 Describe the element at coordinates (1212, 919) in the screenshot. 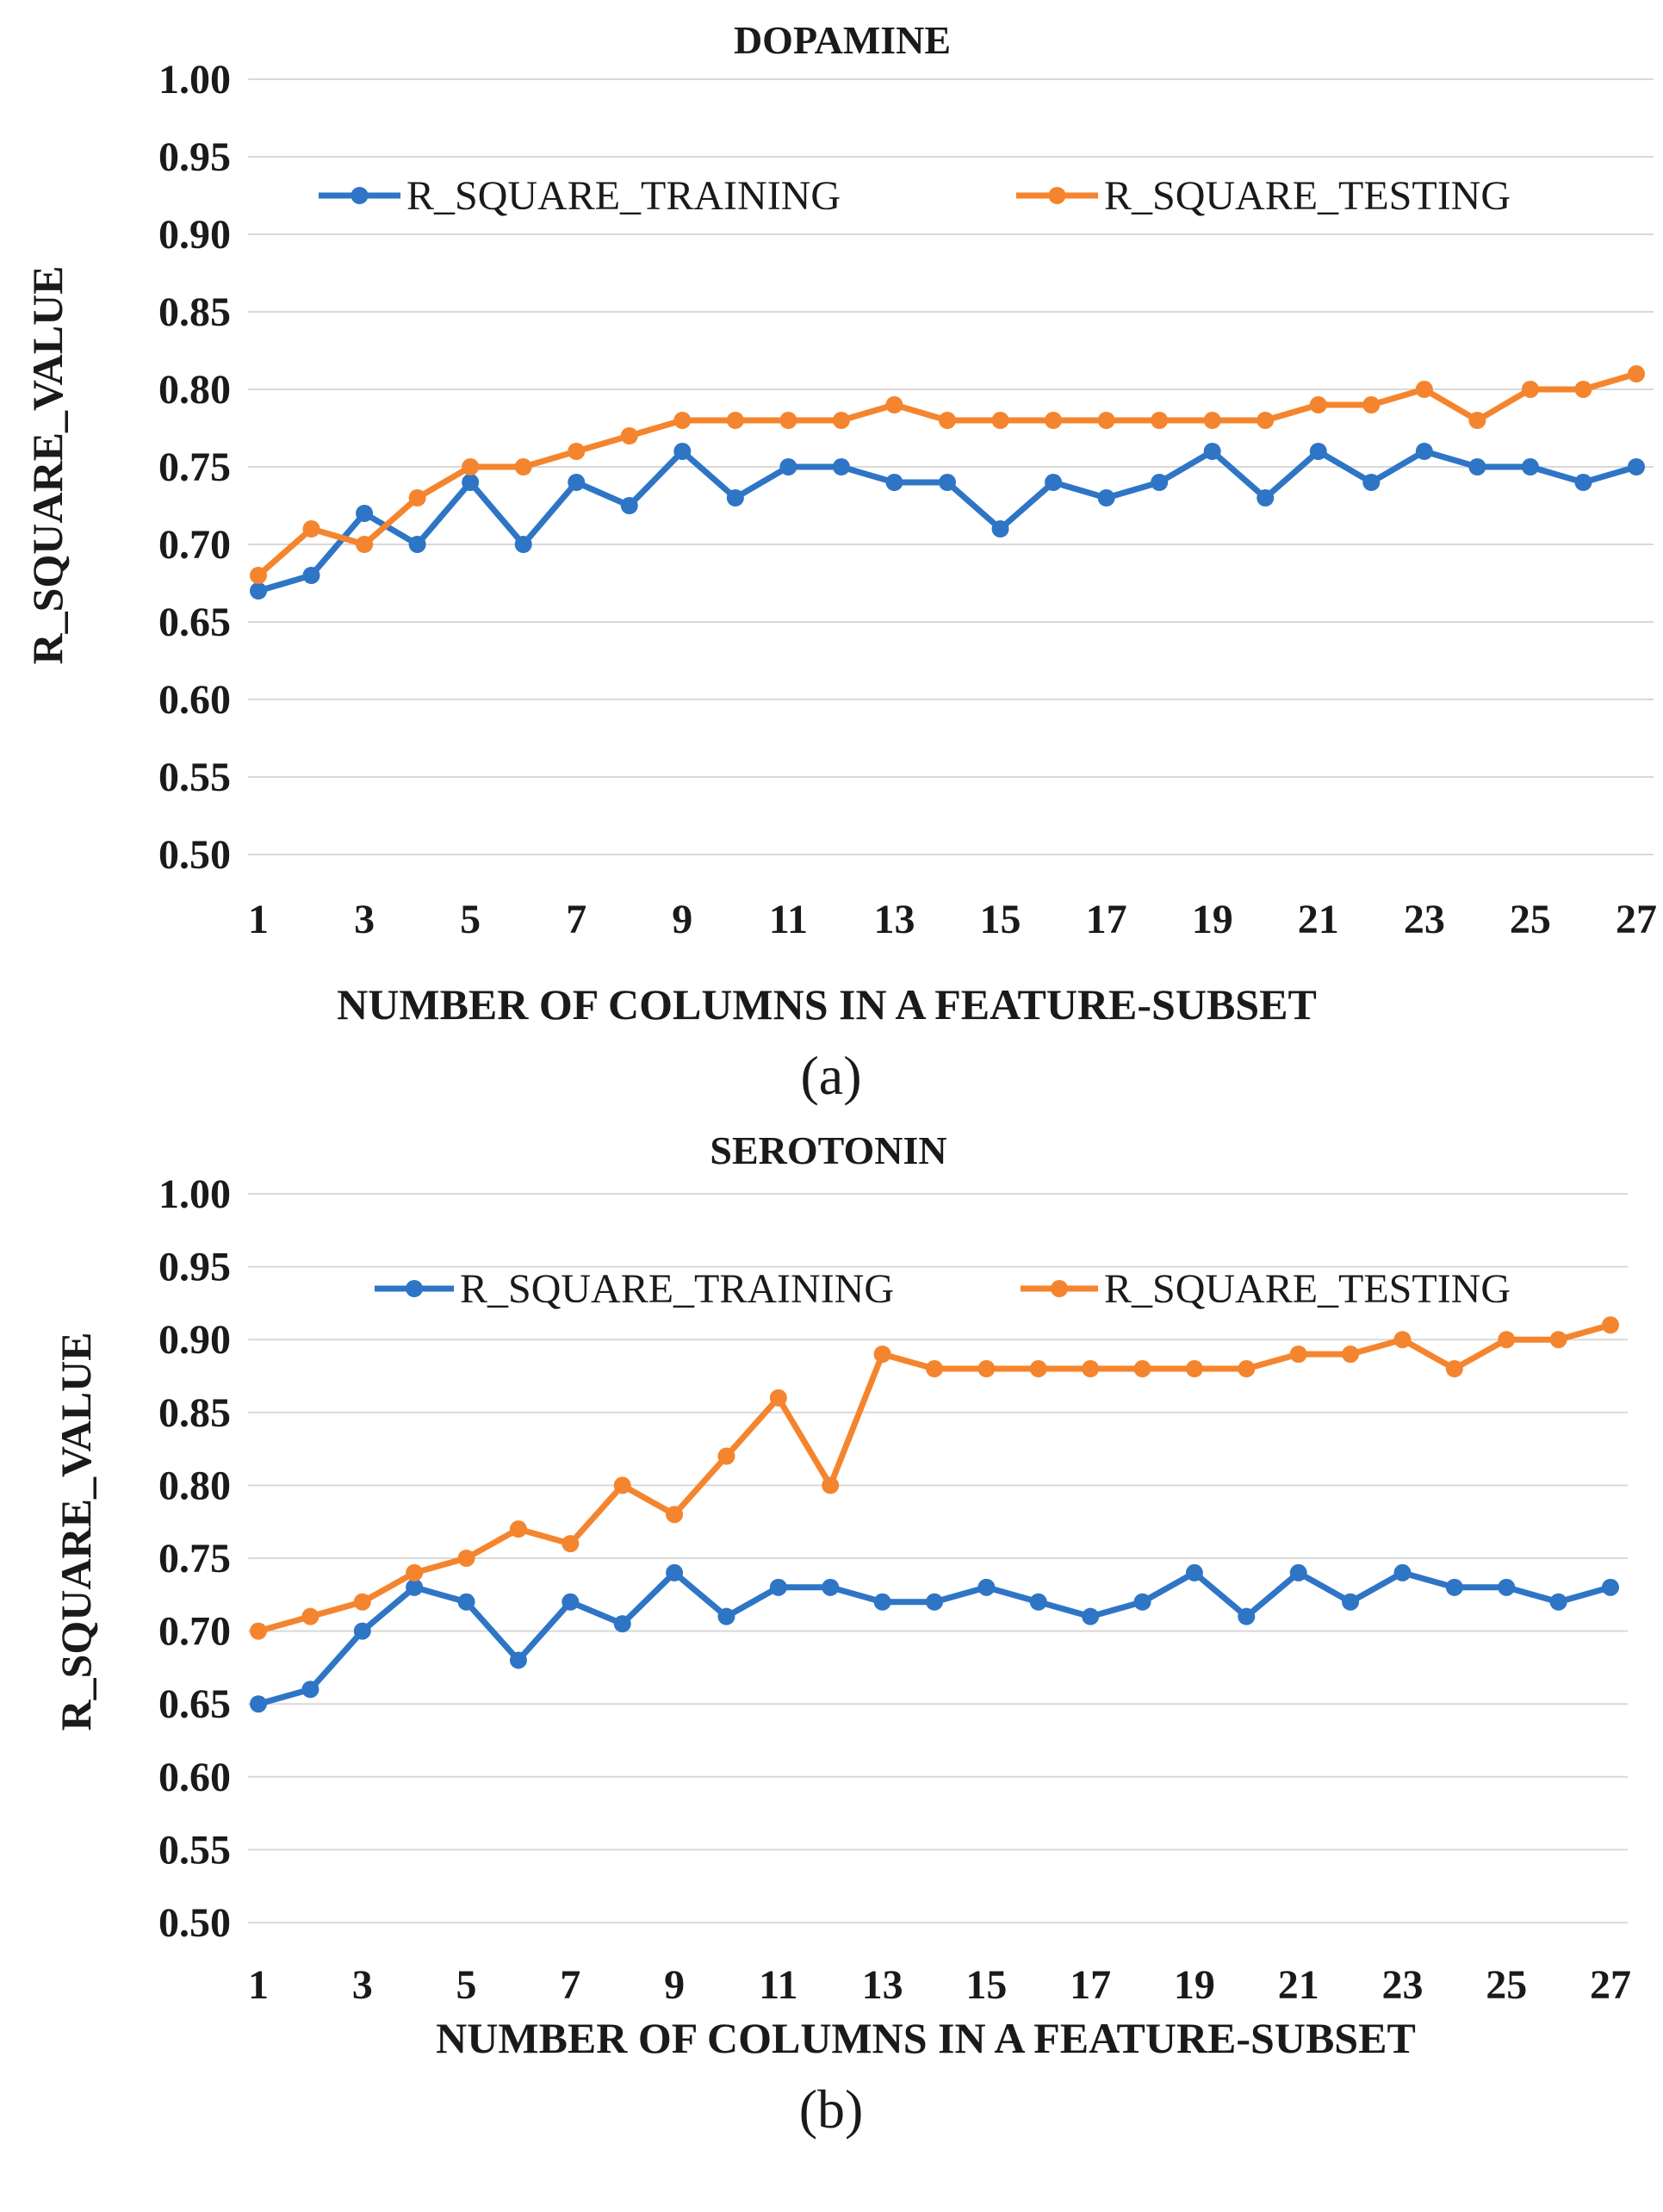

I see `chart-a-x-tick-label: 19` at that location.